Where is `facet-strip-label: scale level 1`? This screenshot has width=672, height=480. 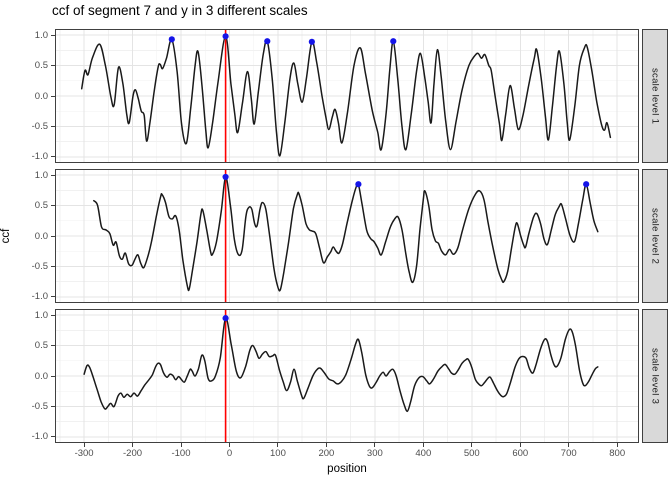
facet-strip-label: scale level 1 is located at coordinates (655, 96).